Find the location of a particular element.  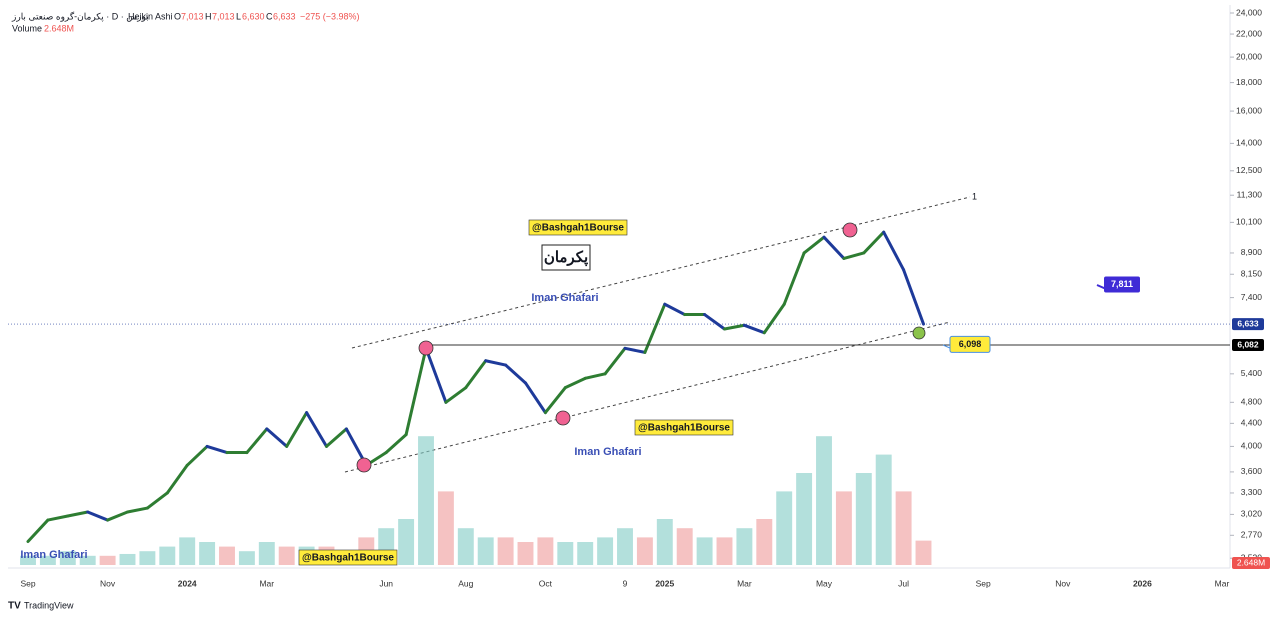

x-tick-label: Jul is located at coordinates (903, 583).